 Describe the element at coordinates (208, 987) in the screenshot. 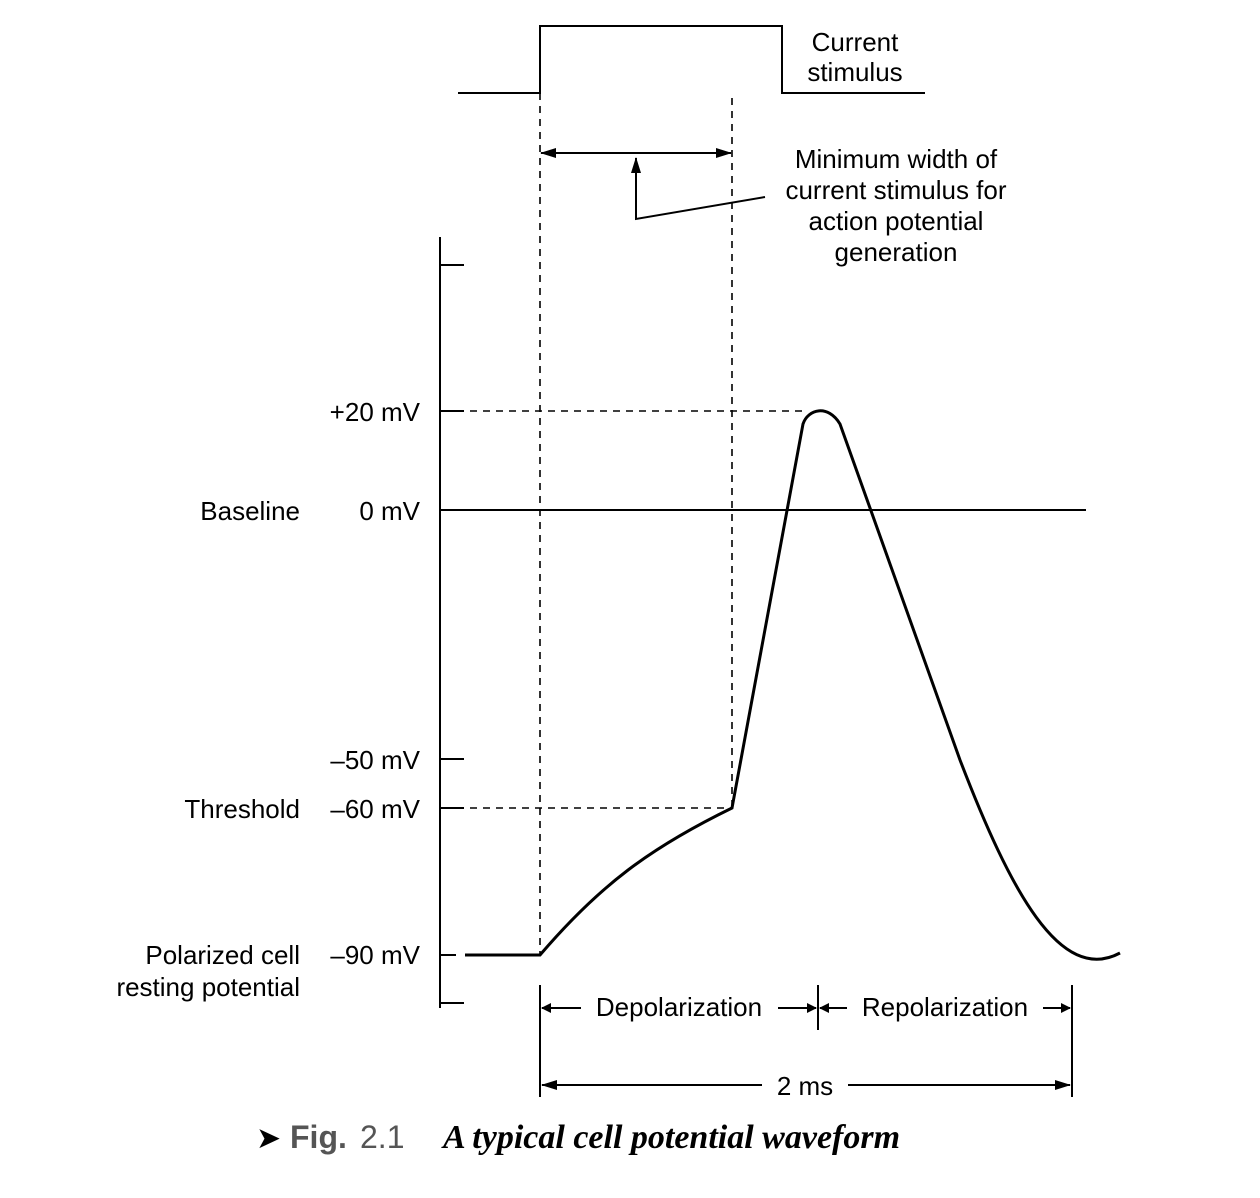

I see `tick-name-resting-line2: resting potential` at that location.